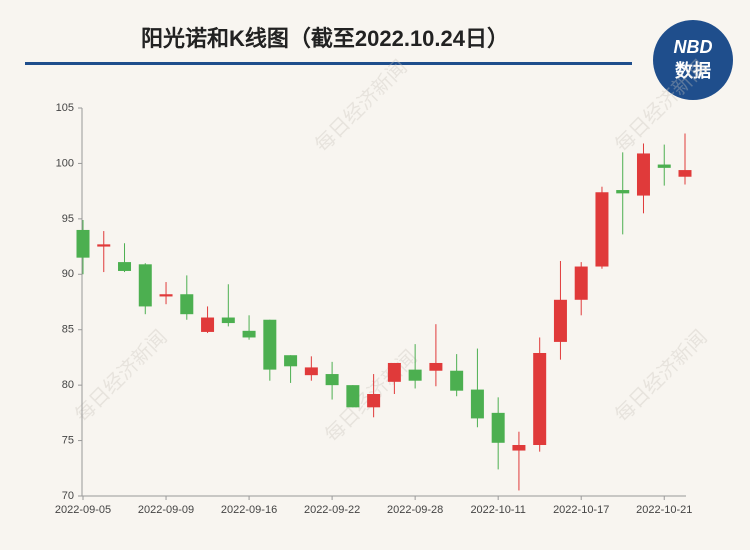 This screenshot has height=550, width=750. What do you see at coordinates (68, 385) in the screenshot?
I see `y-tick-label: 80` at bounding box center [68, 385].